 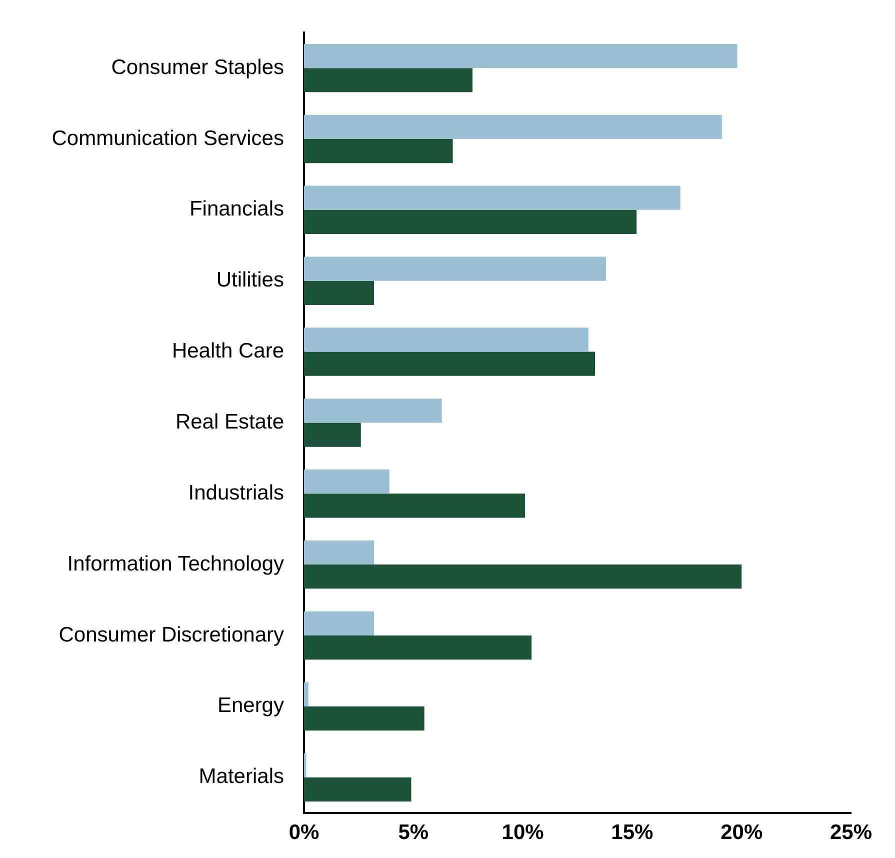 I want to click on y-tick-label: Consumer Discretionary, so click(x=171, y=634).